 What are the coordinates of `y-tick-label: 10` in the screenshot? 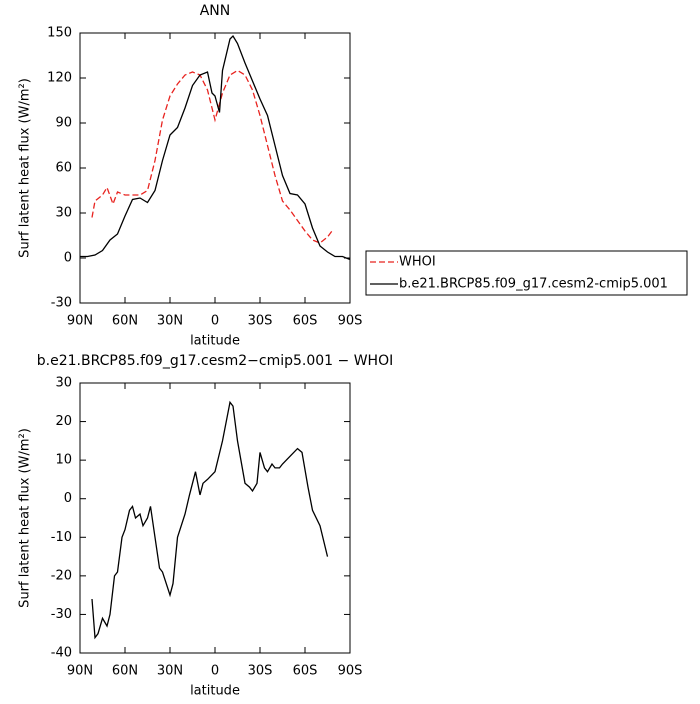 It's located at (63, 460).